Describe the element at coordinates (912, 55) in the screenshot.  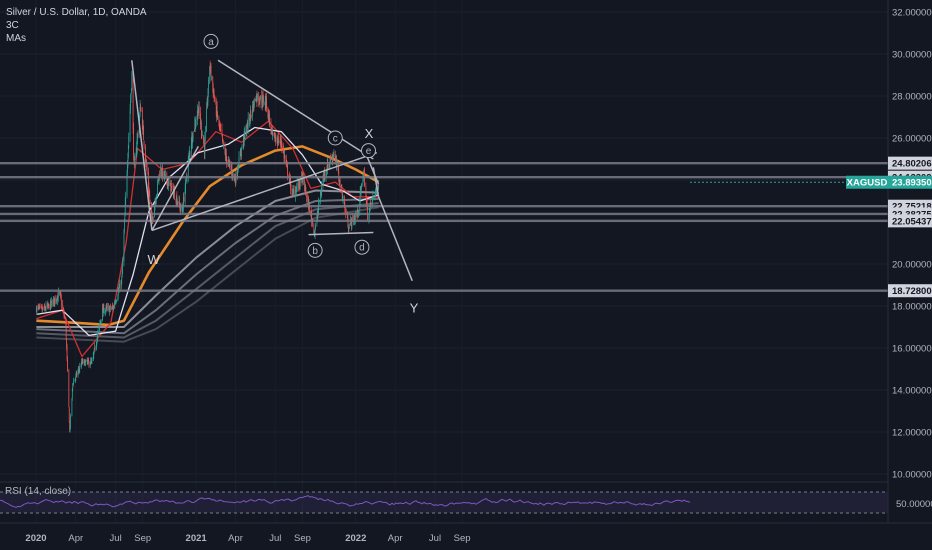
I see `price-tick-label: 30.00000` at that location.